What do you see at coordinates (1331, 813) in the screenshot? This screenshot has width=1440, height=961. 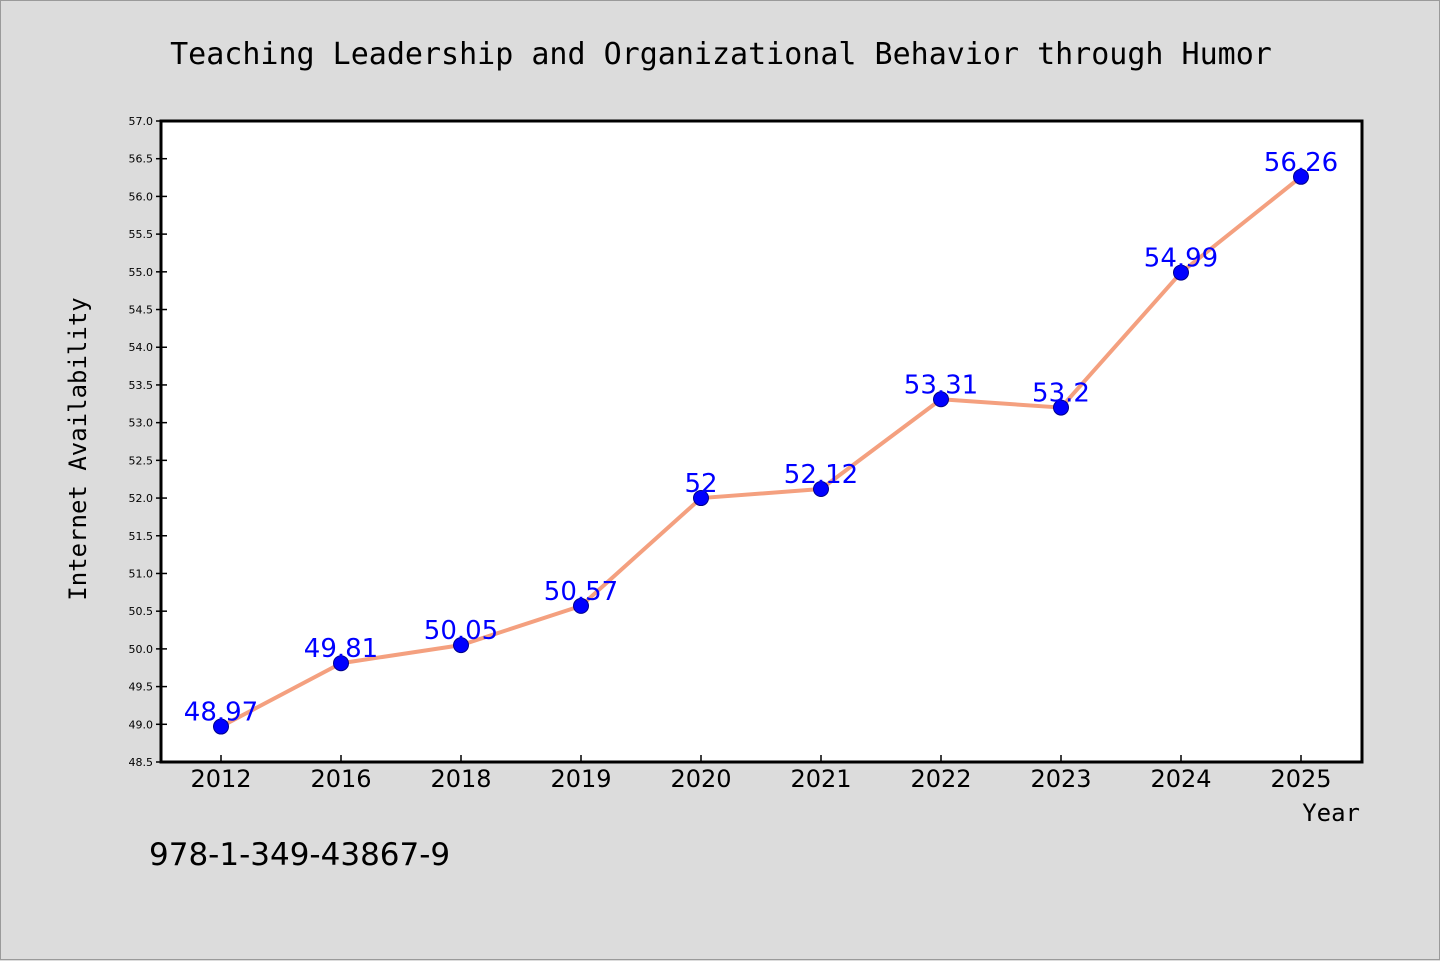 I see `x-axis-label: Year` at bounding box center [1331, 813].